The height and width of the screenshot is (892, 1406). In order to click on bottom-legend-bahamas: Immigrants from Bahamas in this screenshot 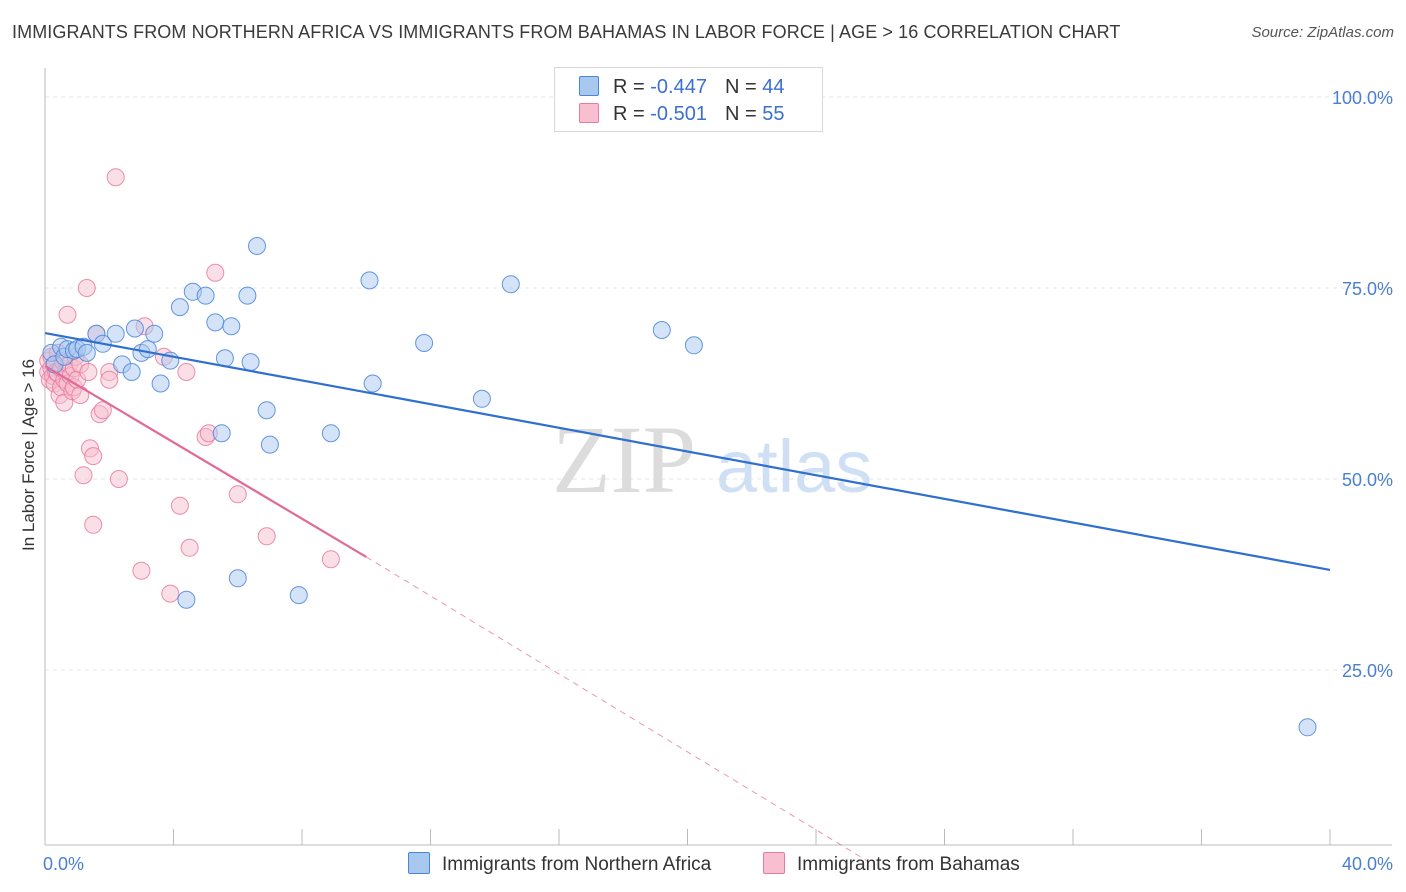, I will do `click(891, 864)`.